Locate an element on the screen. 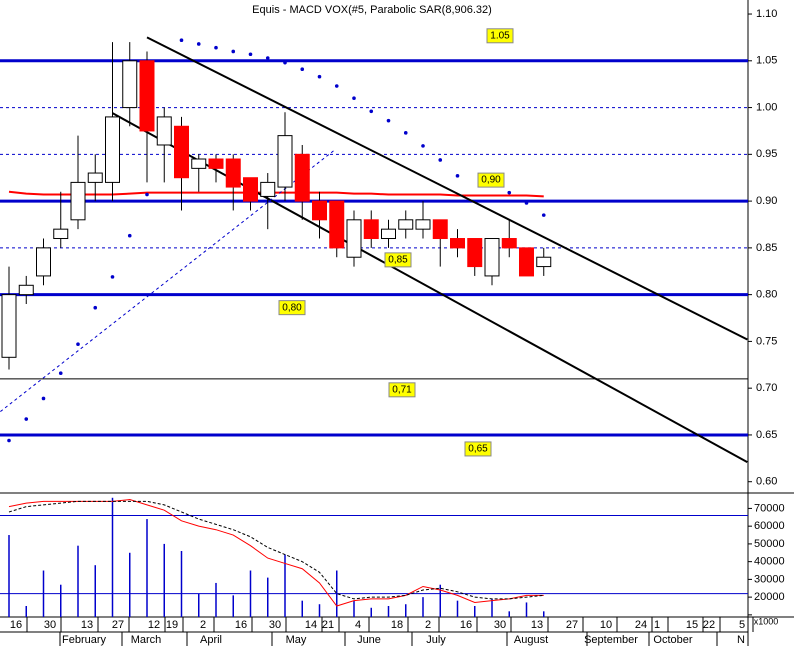  x-month-label: September is located at coordinates (611, 640).